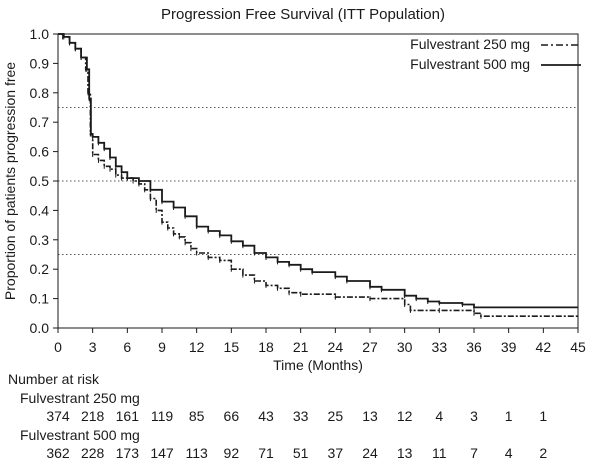  What do you see at coordinates (40, 299) in the screenshot?
I see `y-tick-label: 0.1` at bounding box center [40, 299].